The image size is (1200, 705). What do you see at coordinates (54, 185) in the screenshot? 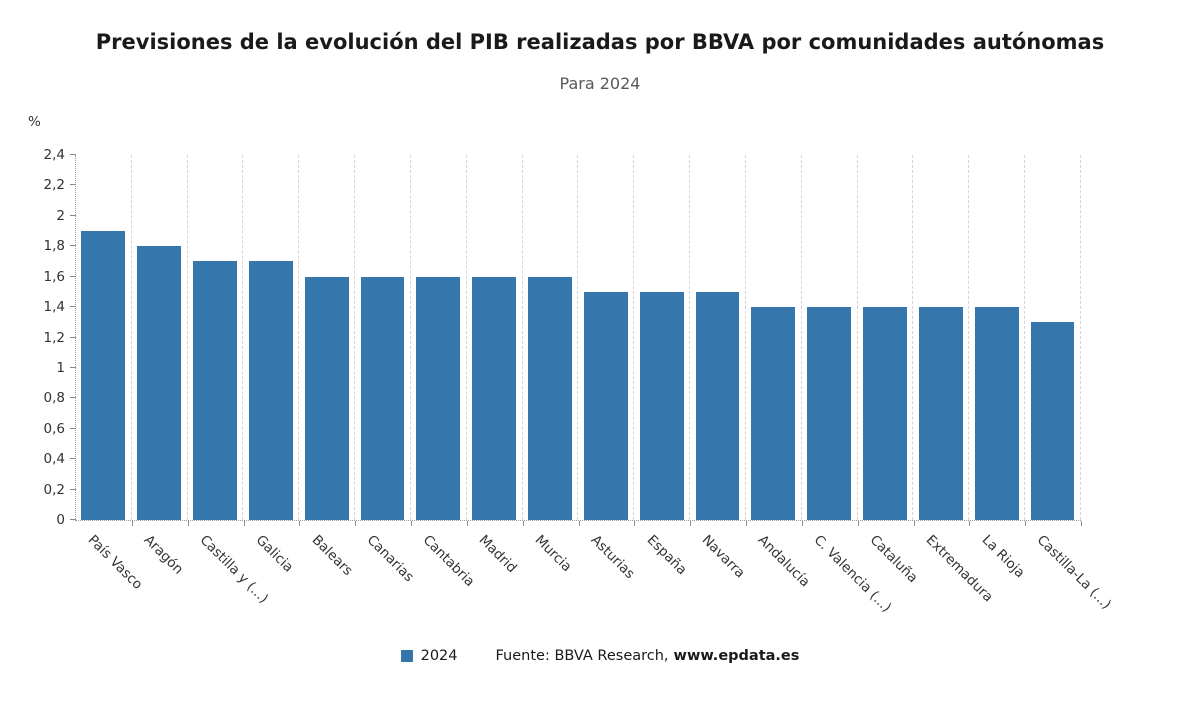
I see `y-axis-tick-label: 2,2` at bounding box center [54, 185].